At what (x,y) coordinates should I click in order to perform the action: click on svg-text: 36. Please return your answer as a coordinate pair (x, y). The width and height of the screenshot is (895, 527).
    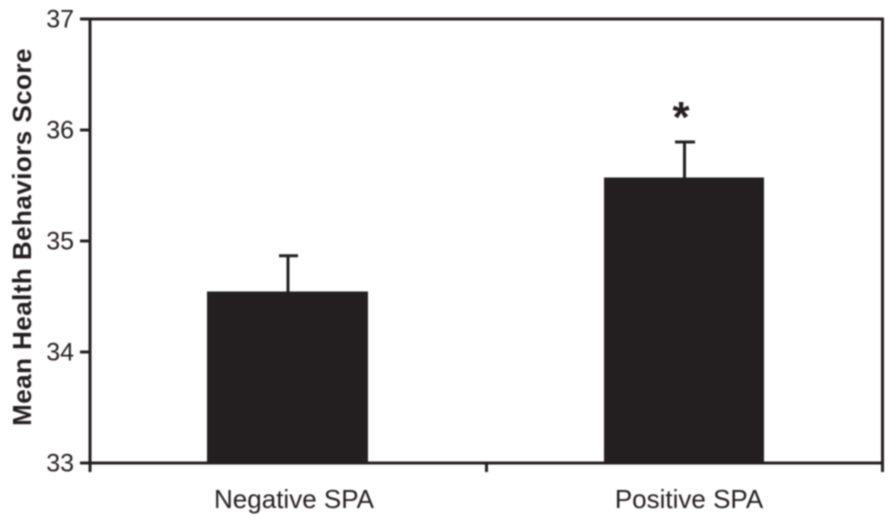
    Looking at the image, I should click on (60, 131).